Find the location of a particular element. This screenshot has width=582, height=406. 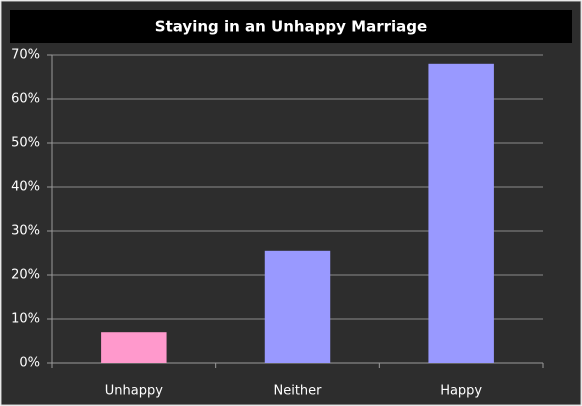

y-tick-label: 40% is located at coordinates (25, 187).